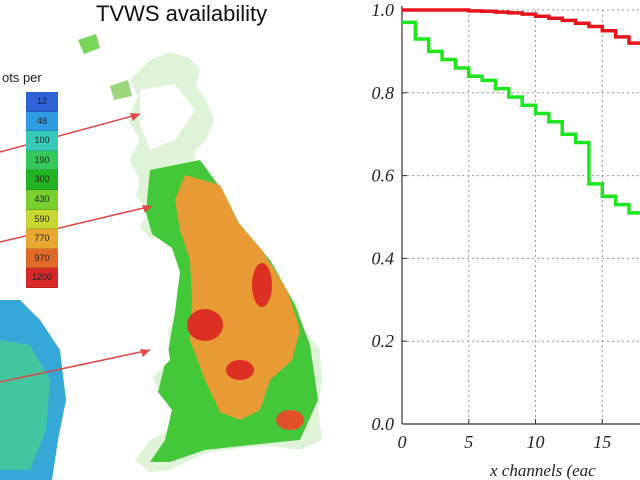  Describe the element at coordinates (42, 160) in the screenshot. I see `legend-swatch: 190` at that location.